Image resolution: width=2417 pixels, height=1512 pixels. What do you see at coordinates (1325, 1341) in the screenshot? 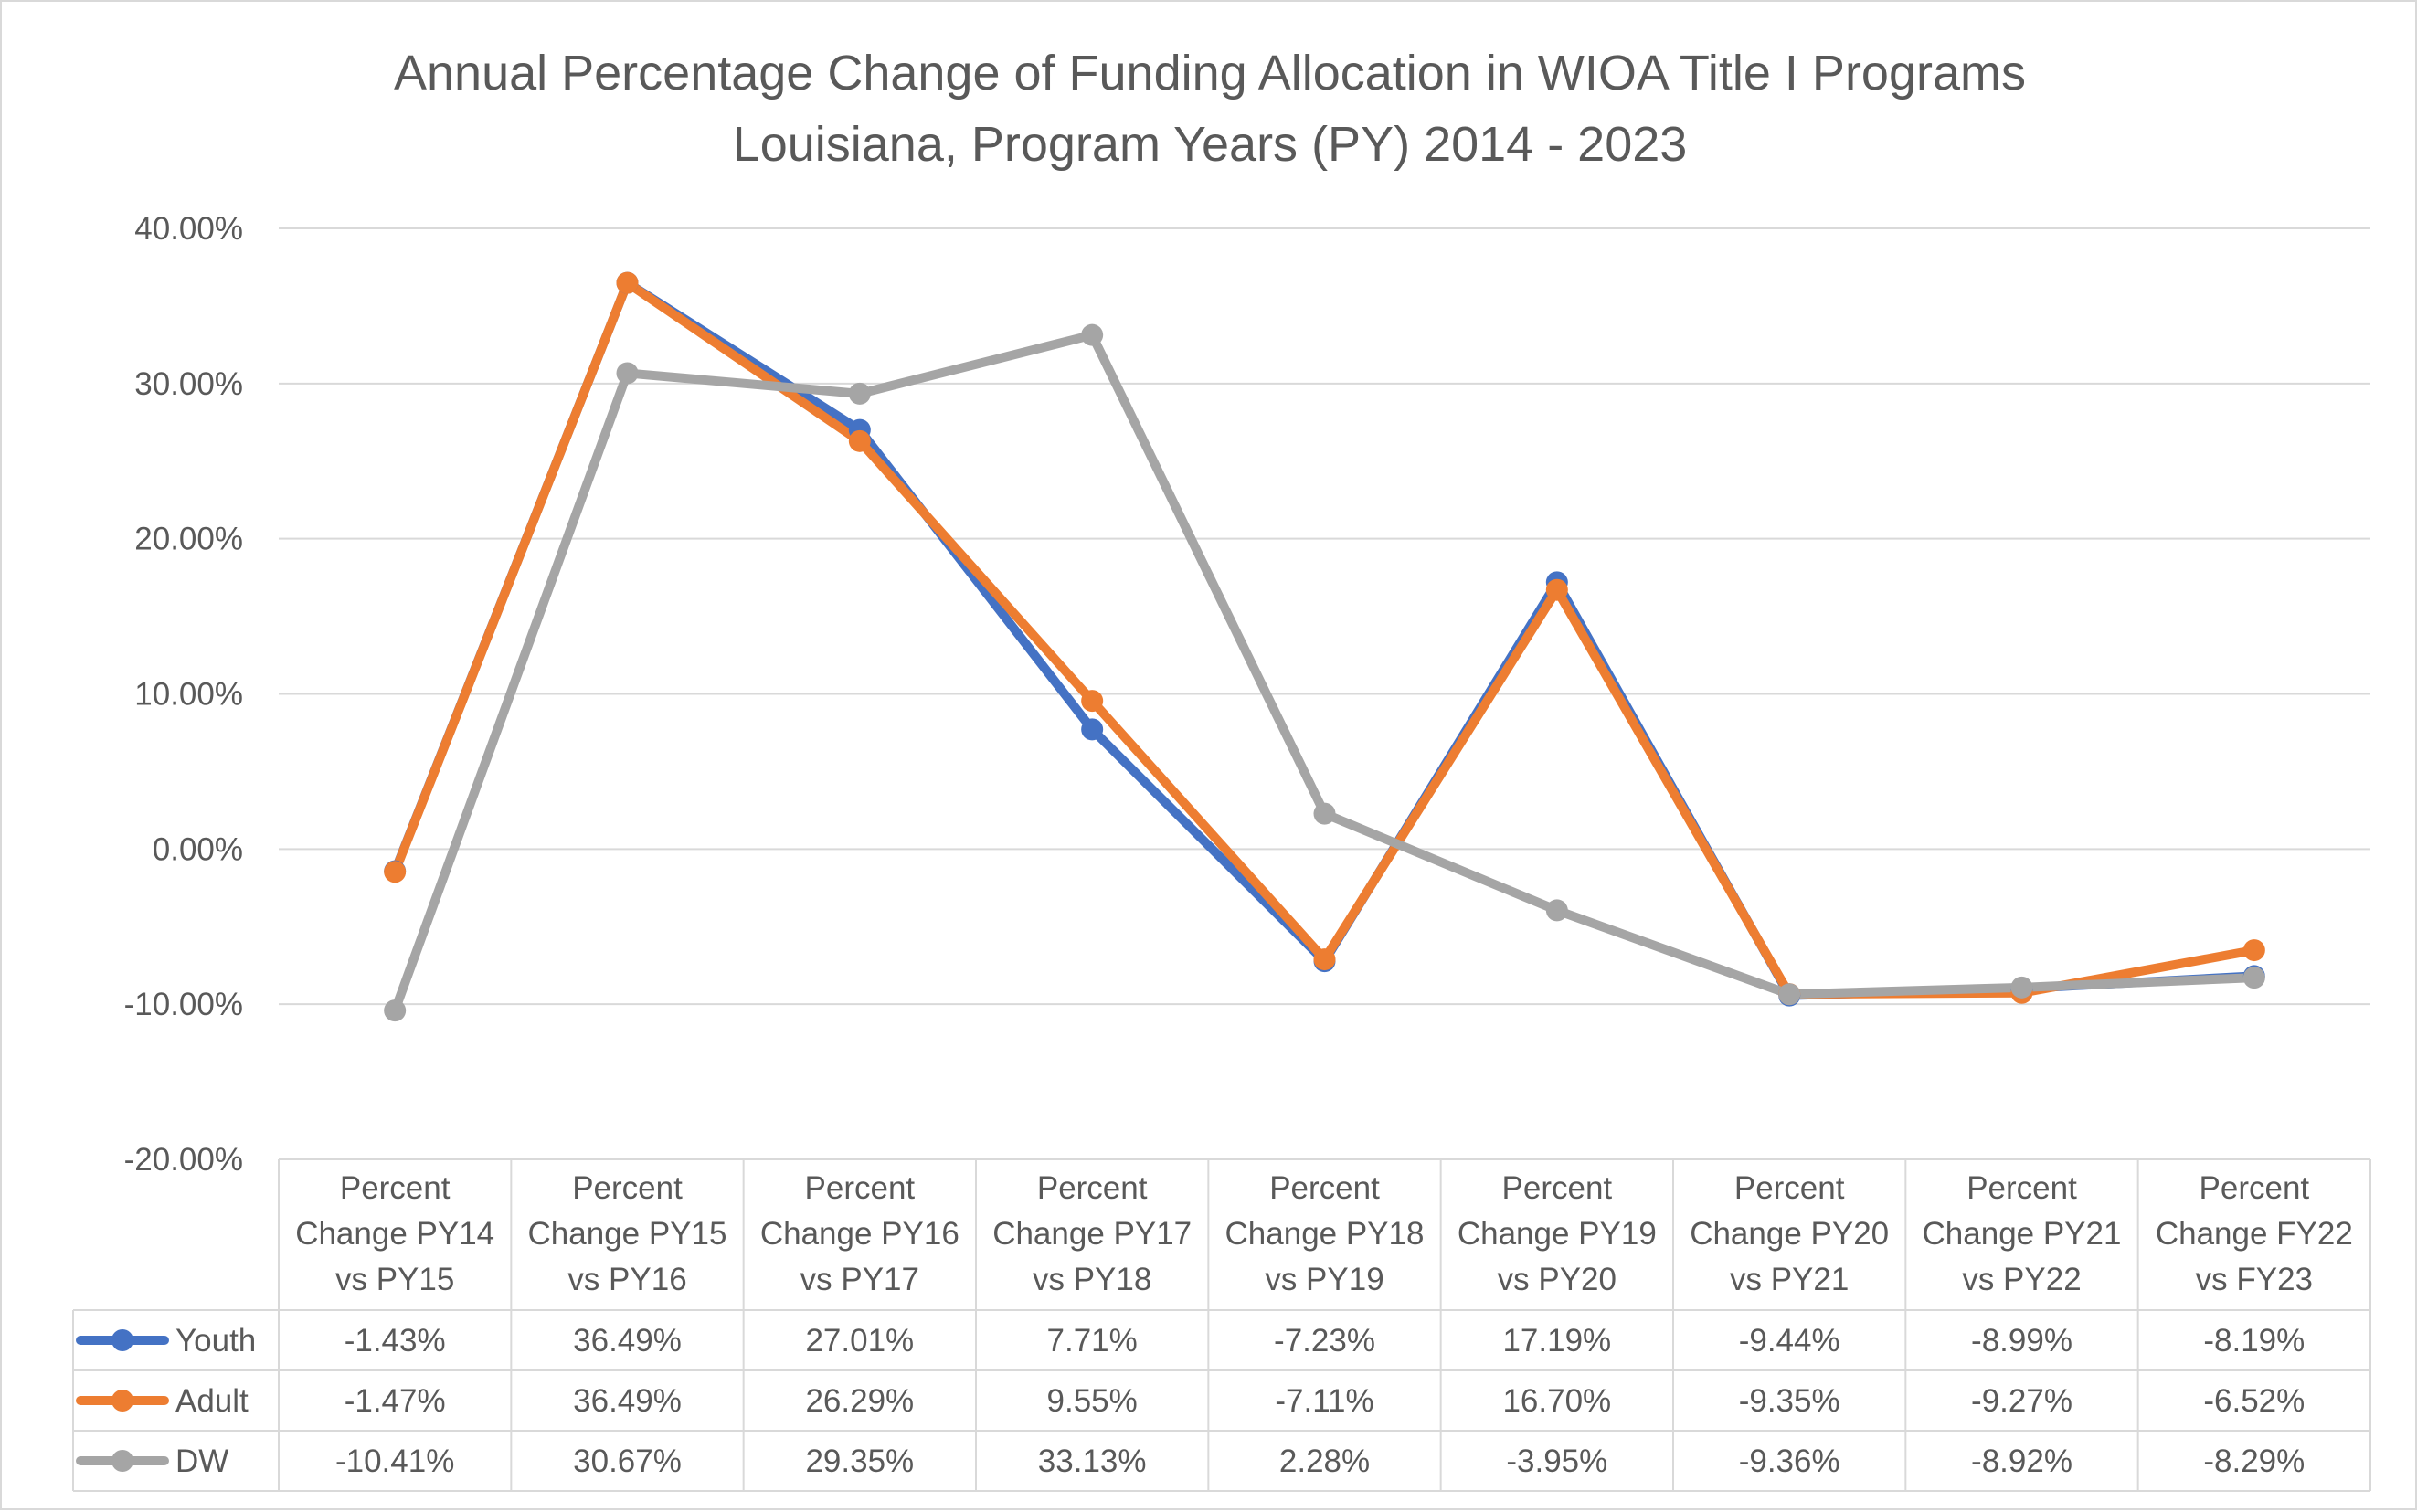
I see `data-label-youth: -7.23%` at bounding box center [1325, 1341].